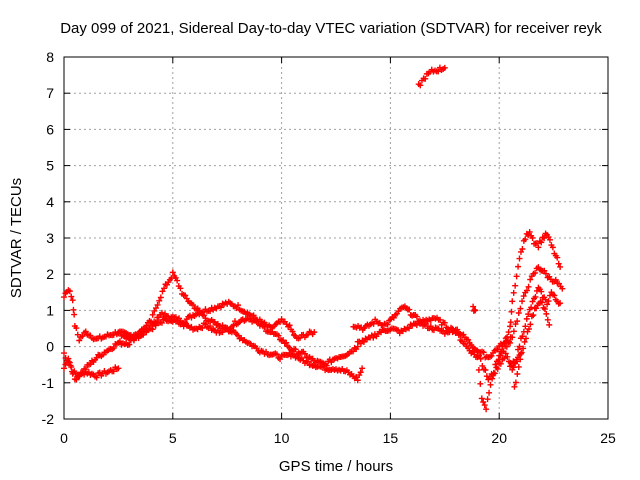 Image resolution: width=640 pixels, height=480 pixels. What do you see at coordinates (238, 339) in the screenshot?
I see `series-track-d` at bounding box center [238, 339].